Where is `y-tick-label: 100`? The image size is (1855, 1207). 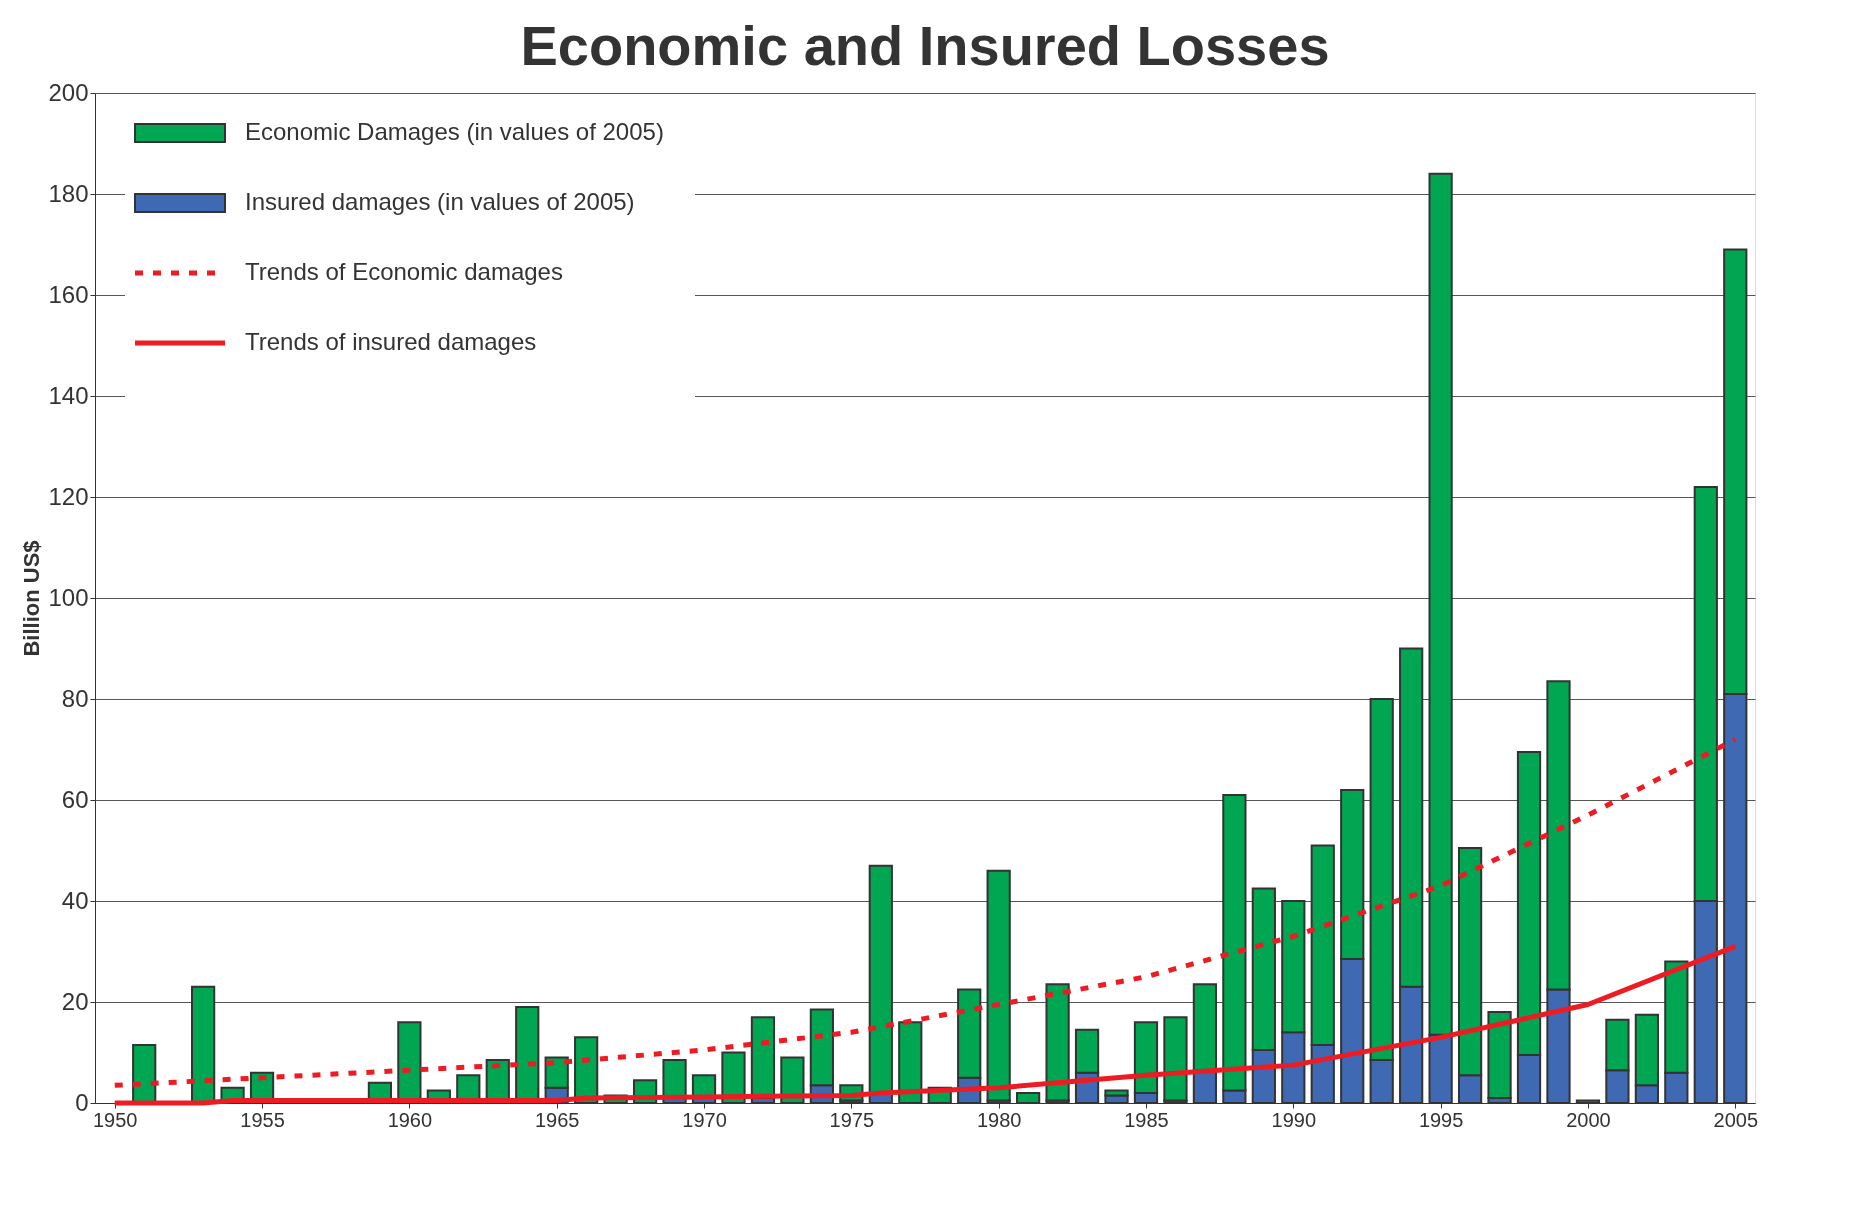 y-tick-label: 100 is located at coordinates (68, 597).